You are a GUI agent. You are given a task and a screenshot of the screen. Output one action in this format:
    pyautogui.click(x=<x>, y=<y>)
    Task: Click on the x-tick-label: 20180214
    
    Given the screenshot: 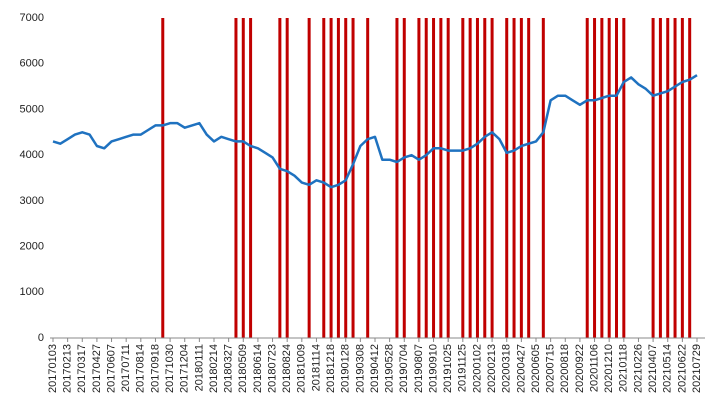 What is the action you would take?
    pyautogui.click(x=214, y=368)
    